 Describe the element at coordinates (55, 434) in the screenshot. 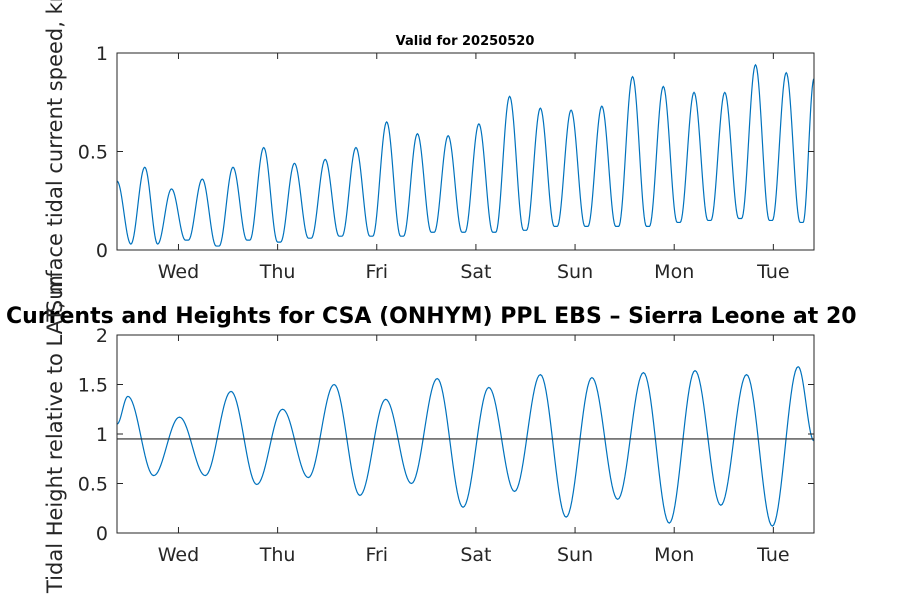

I see `y-axis-label: Tidal Height relative to LAT, m` at that location.